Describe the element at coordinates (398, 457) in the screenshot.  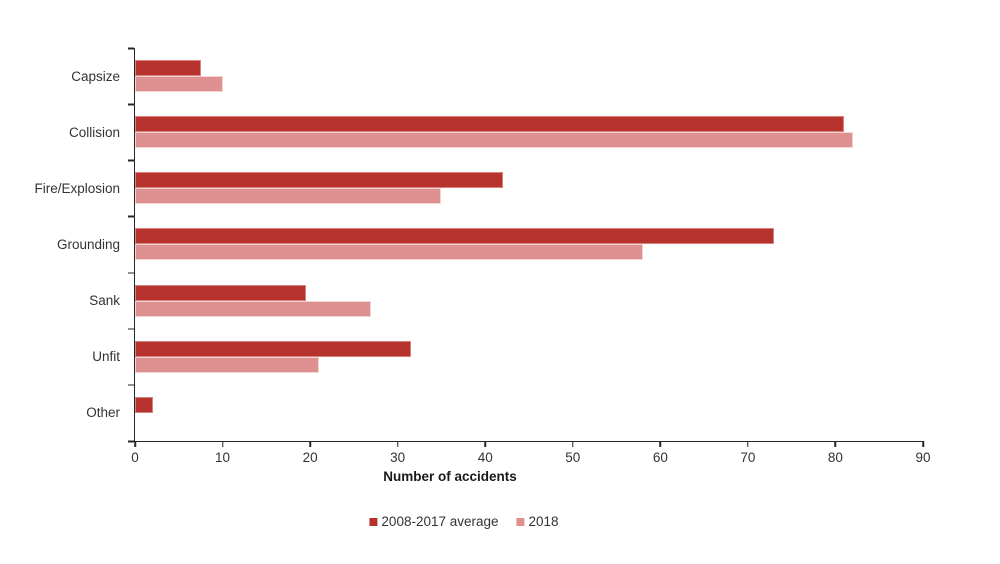
I see `x-axis-tick-label: 30` at that location.